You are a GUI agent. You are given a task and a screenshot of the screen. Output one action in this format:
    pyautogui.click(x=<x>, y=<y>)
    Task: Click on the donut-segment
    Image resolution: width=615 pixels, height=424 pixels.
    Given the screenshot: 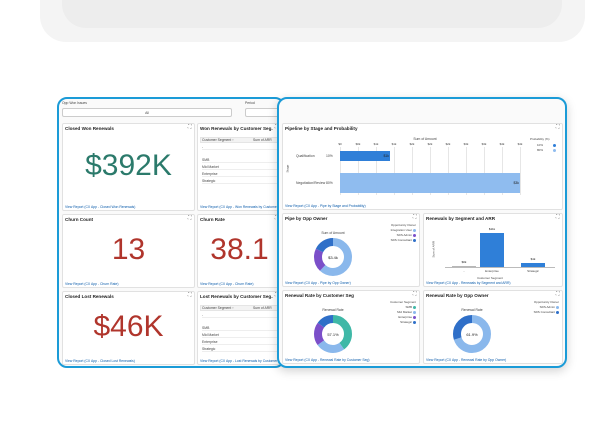 What is the action you would take?
    pyautogui.click(x=333, y=334)
    